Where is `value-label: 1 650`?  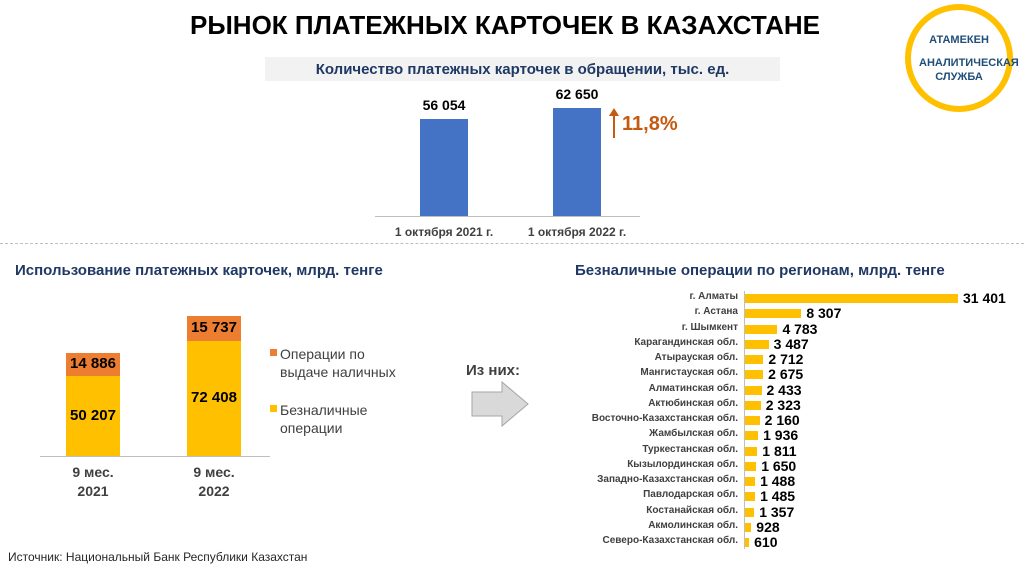
value-label: 1 650 is located at coordinates (779, 465).